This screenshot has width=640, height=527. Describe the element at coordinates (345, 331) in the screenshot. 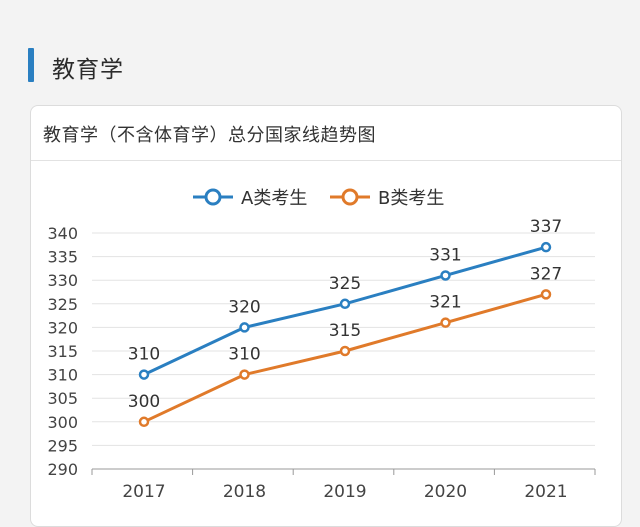

I see `data-label: 315` at that location.